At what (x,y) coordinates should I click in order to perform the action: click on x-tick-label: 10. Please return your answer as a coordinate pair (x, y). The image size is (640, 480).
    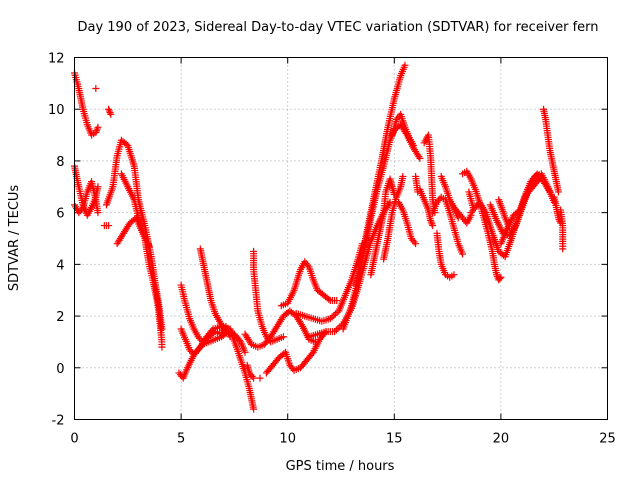
    Looking at the image, I should click on (287, 439).